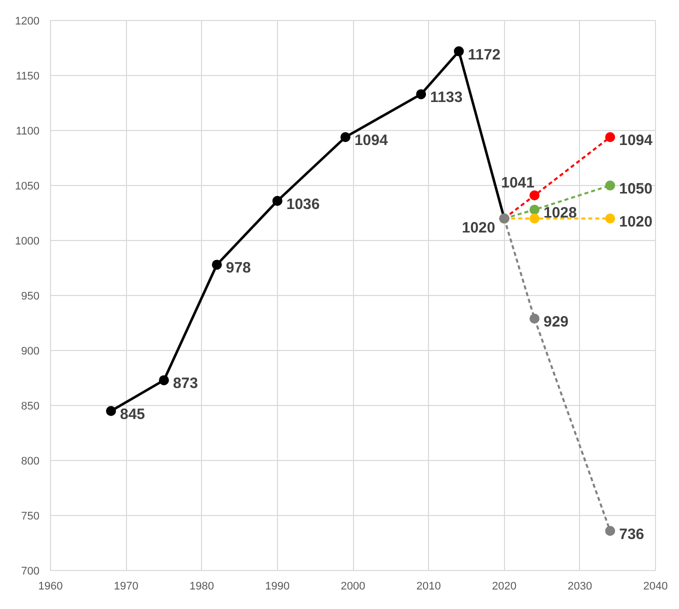 The image size is (679, 609). Describe the element at coordinates (202, 586) in the screenshot. I see `x-tick-label: 1980` at that location.